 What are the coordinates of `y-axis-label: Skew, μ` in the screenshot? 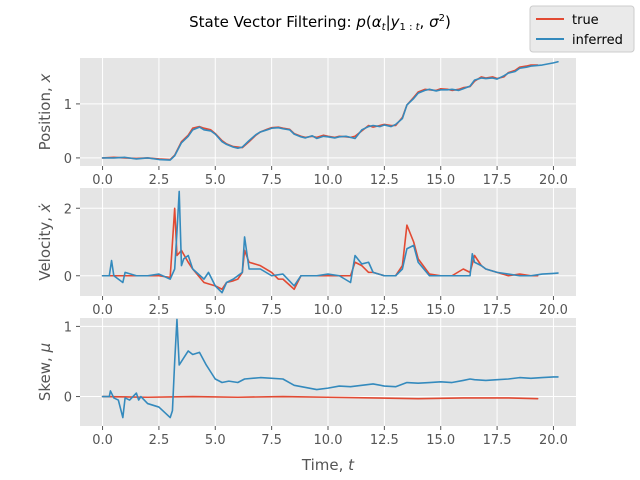 It's located at (45, 372).